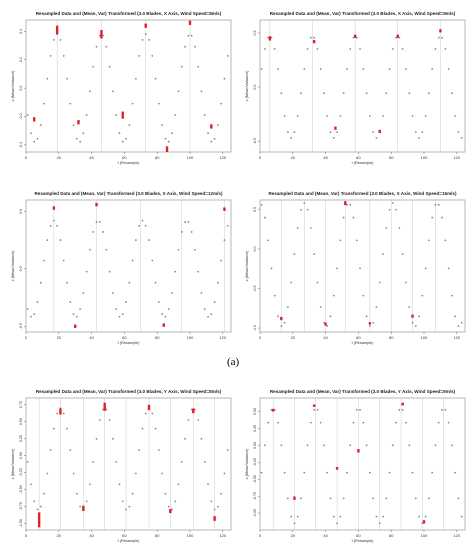 The height and width of the screenshot is (550, 473). Describe the element at coordinates (255, 328) in the screenshot. I see `y-tick-label: -1.0` at that location.